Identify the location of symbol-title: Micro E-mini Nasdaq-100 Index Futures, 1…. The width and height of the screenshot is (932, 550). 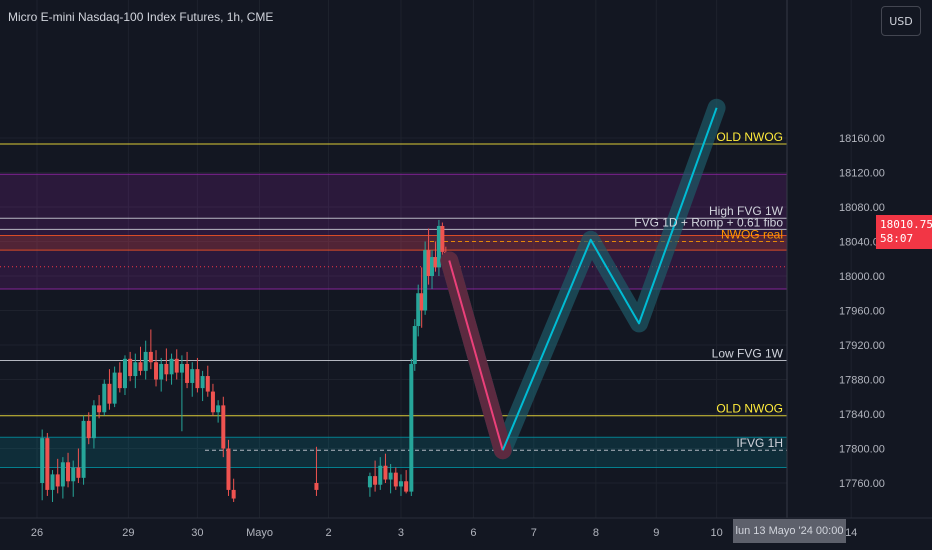
(141, 17).